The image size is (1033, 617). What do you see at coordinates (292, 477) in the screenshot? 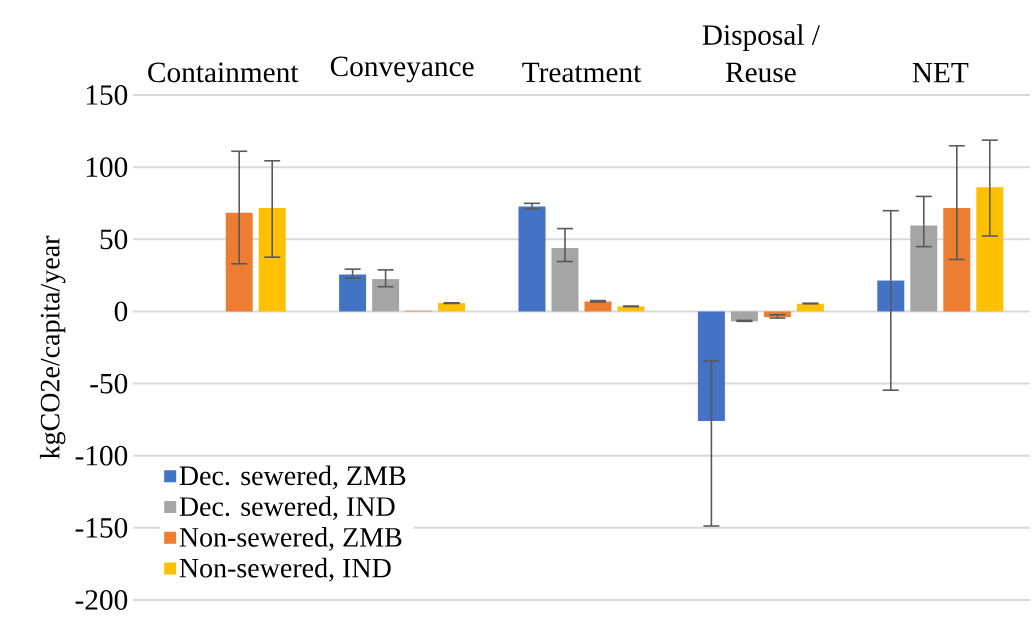
I see `legend-label: Dec. sewered, ZMB` at bounding box center [292, 477].